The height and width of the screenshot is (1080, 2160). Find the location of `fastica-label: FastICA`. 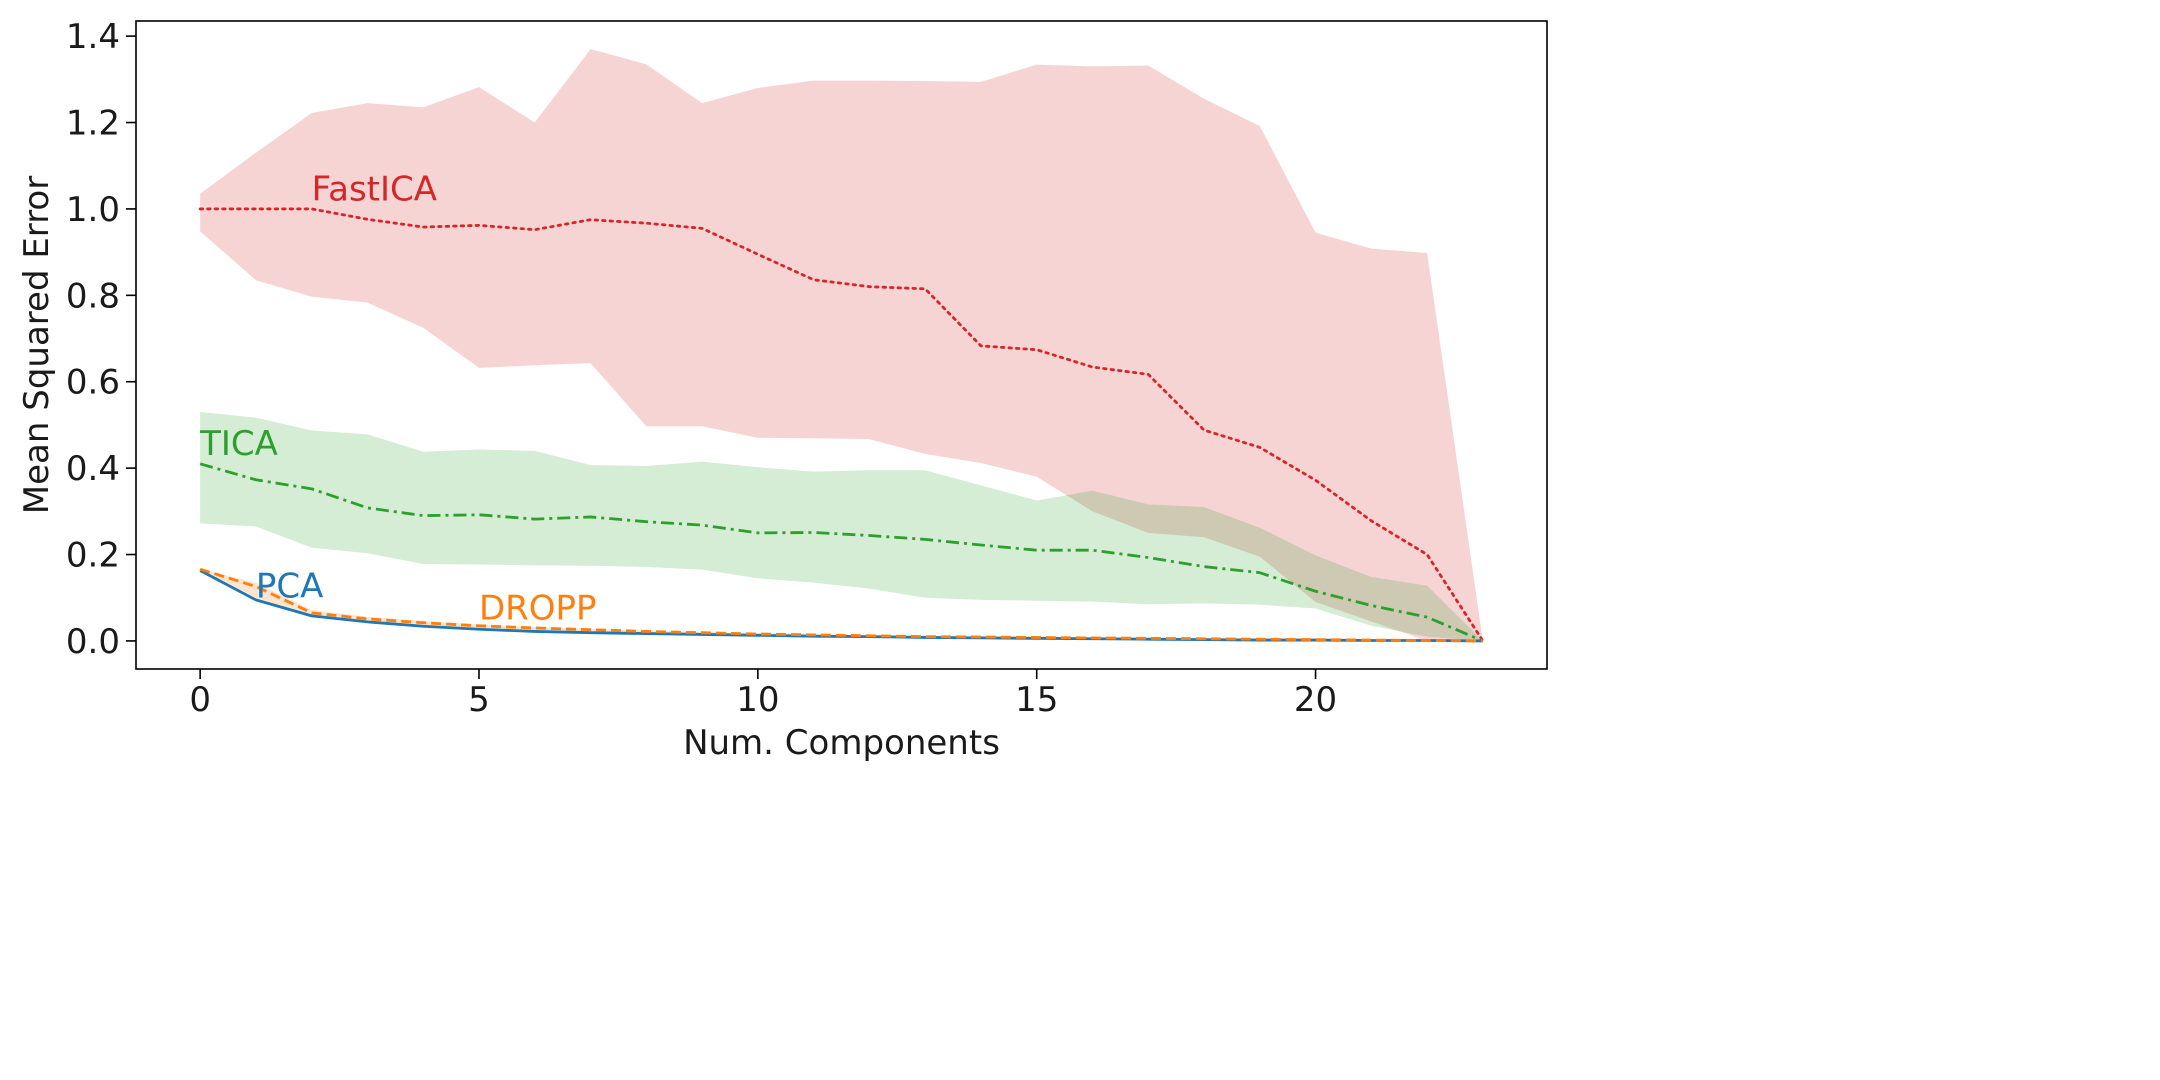

fastica-label: FastICA is located at coordinates (374, 189).